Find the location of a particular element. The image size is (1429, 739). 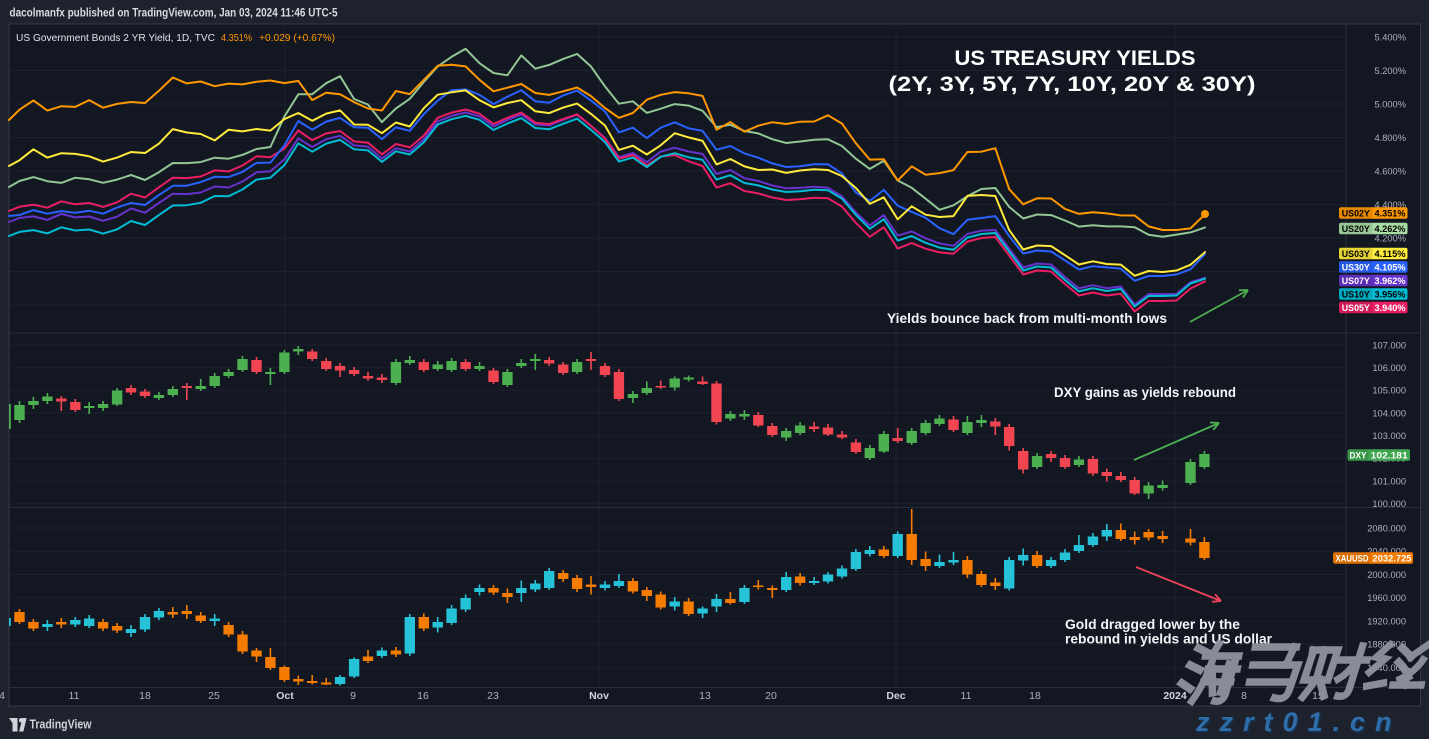

svg-text: 104.000 is located at coordinates (1389, 413).